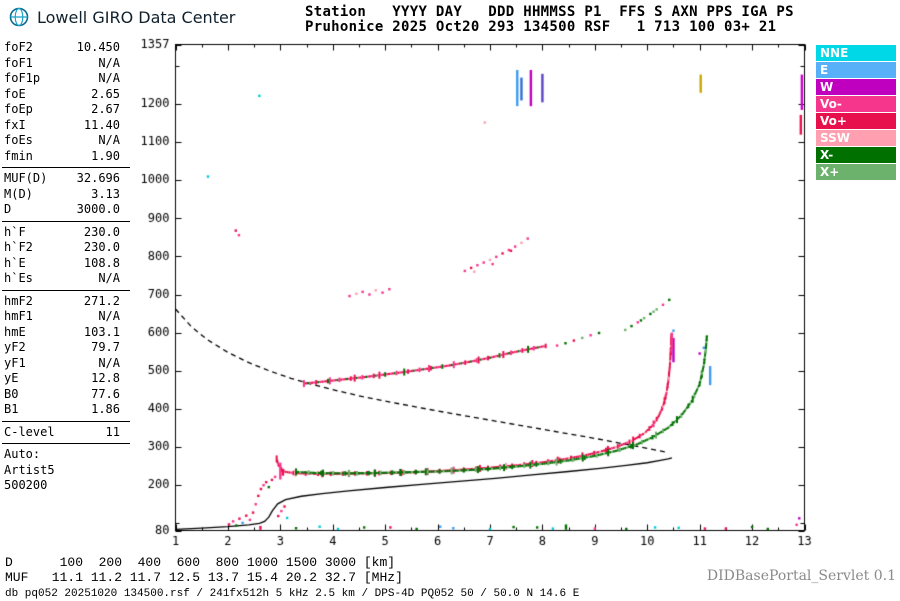 This screenshot has height=601, width=900. Describe the element at coordinates (66, 64) in the screenshot. I see `param-row: foF1 N/A` at that location.